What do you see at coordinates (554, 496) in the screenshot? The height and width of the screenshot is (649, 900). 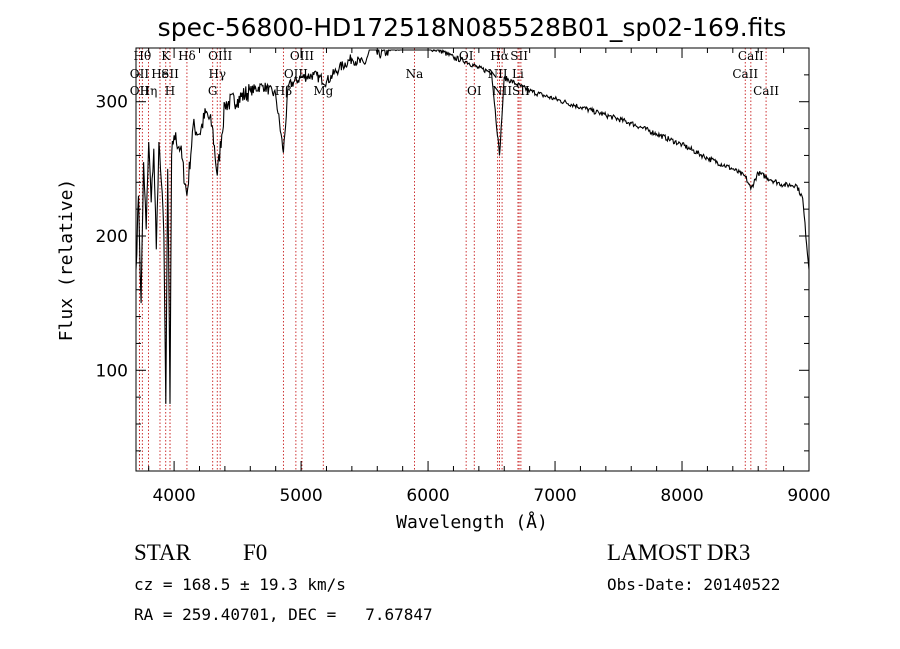 I see `x-tick-label-7000: 7000` at bounding box center [554, 496].